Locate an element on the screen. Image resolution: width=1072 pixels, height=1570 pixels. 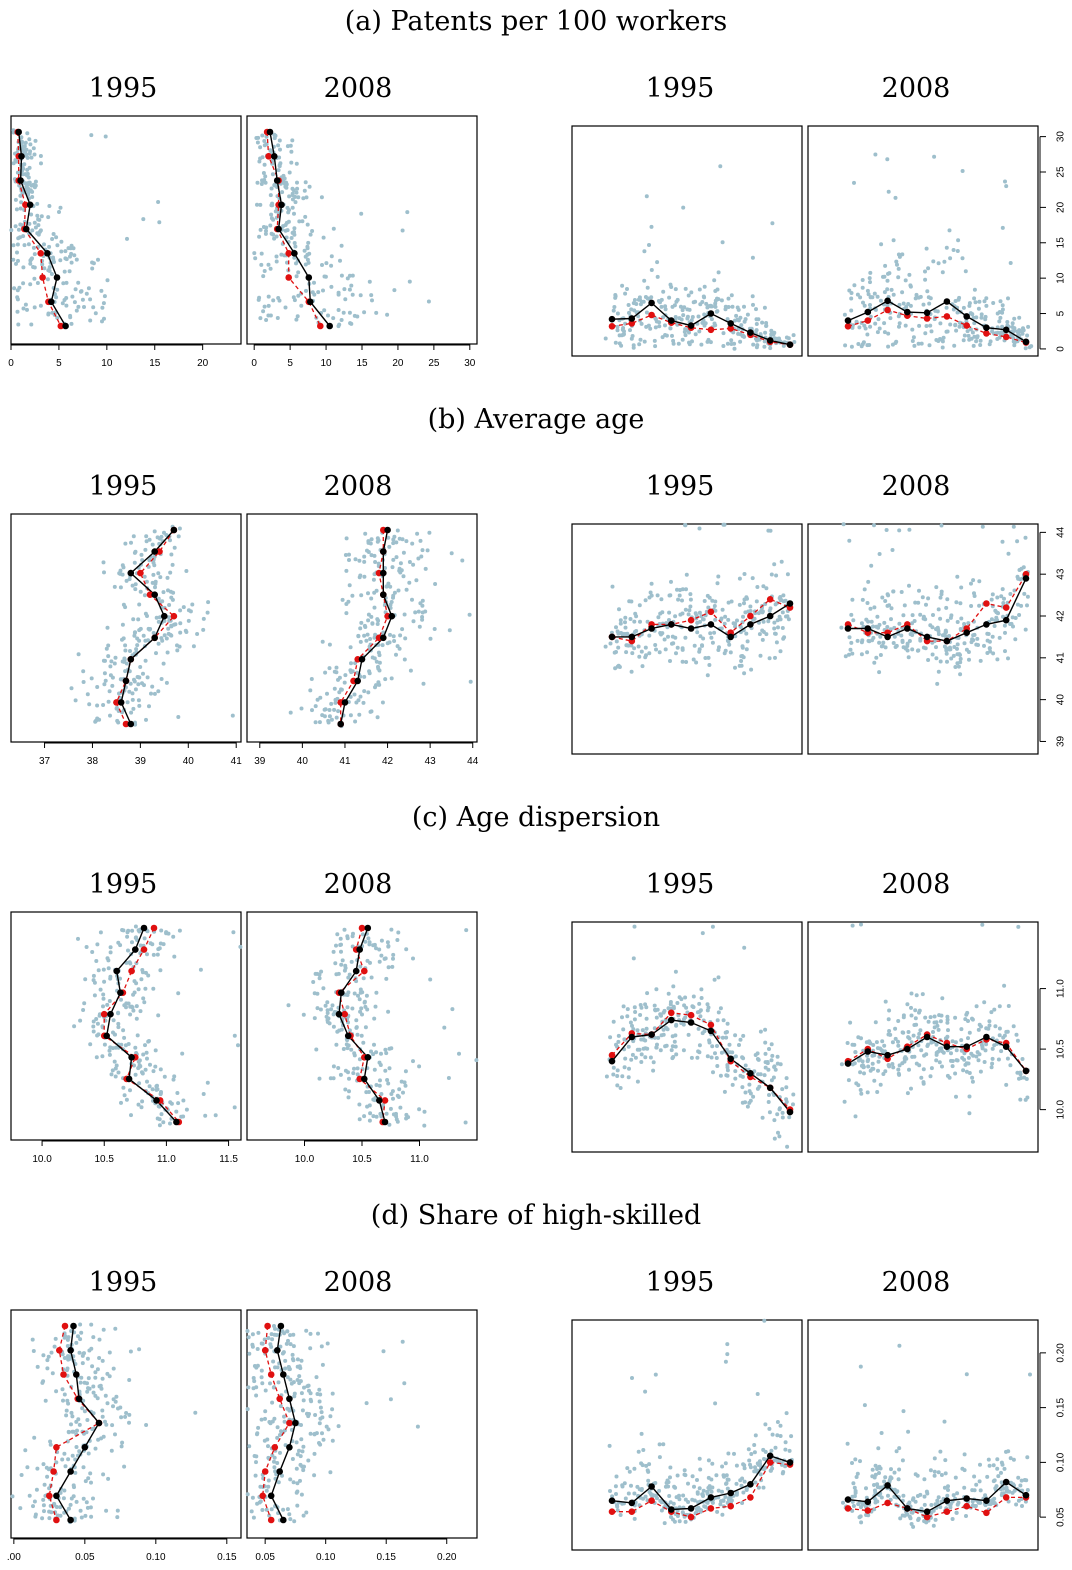
median-line is located at coordinates (701, 1061).